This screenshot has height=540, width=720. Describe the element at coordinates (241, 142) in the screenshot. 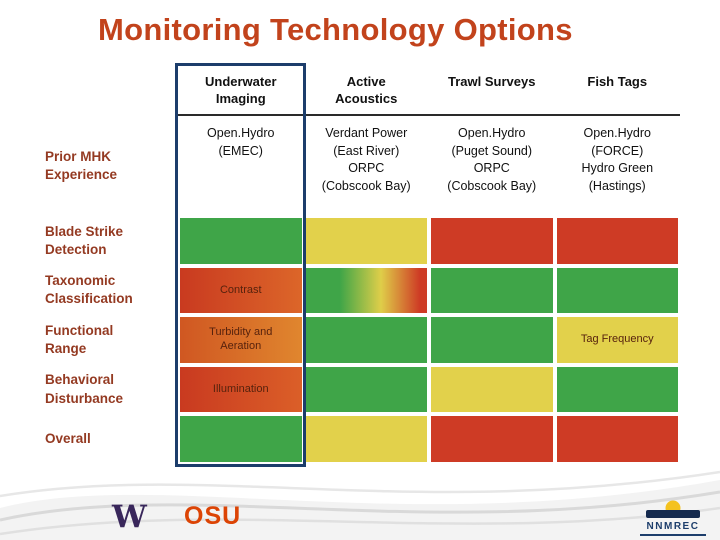

I see `prior-experience-cell: Open.Hydro (EMEC)` at that location.